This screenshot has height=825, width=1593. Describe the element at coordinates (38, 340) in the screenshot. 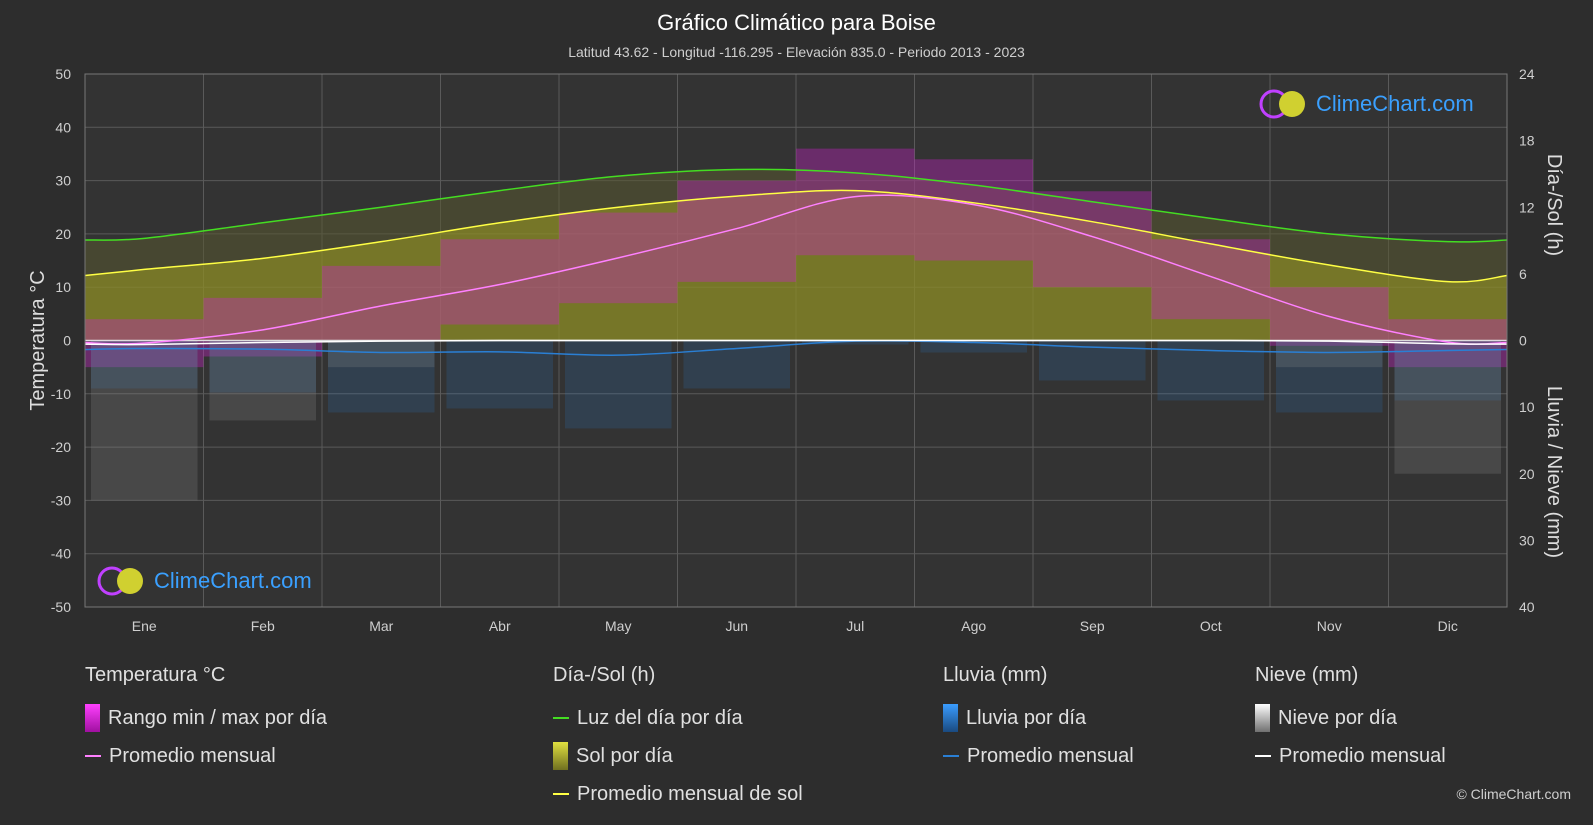

I see `left-axis-title: Temperatura °C` at that location.